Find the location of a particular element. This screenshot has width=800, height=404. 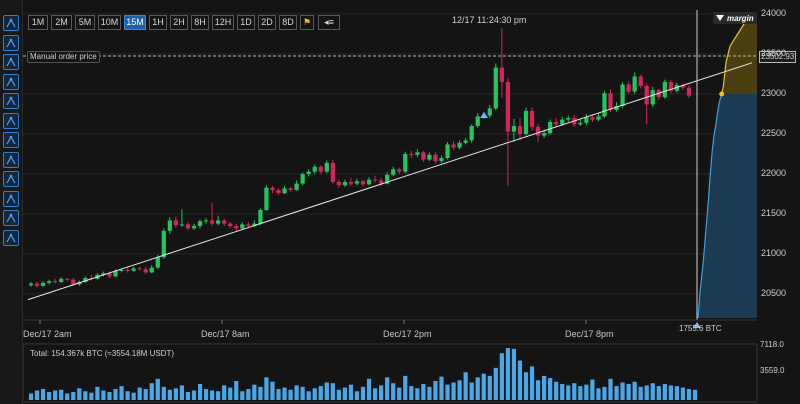

timeframe-15m: 15M is located at coordinates (135, 22).